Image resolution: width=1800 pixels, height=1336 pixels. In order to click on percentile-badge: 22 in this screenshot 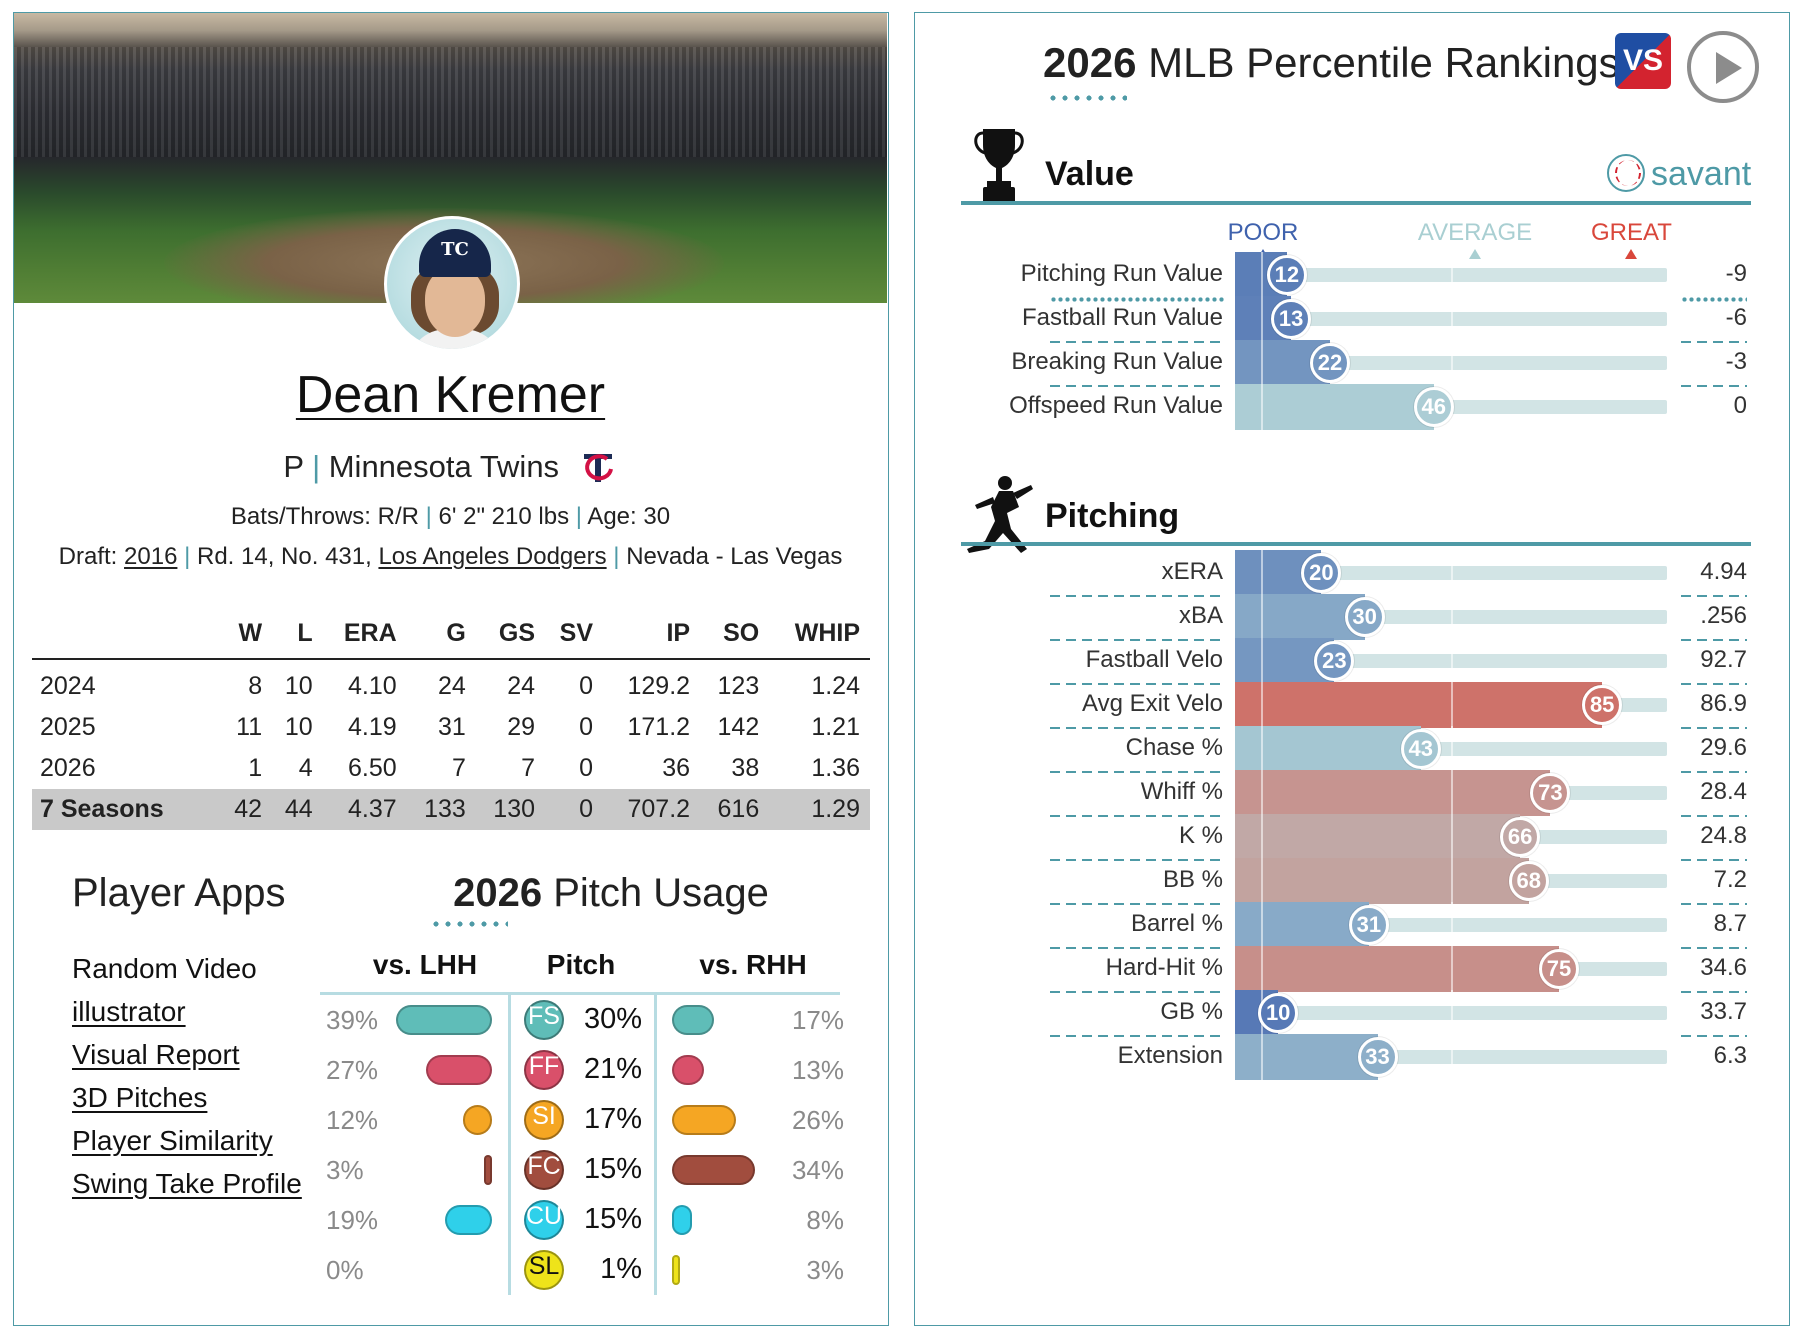, I will do `click(1330, 363)`.